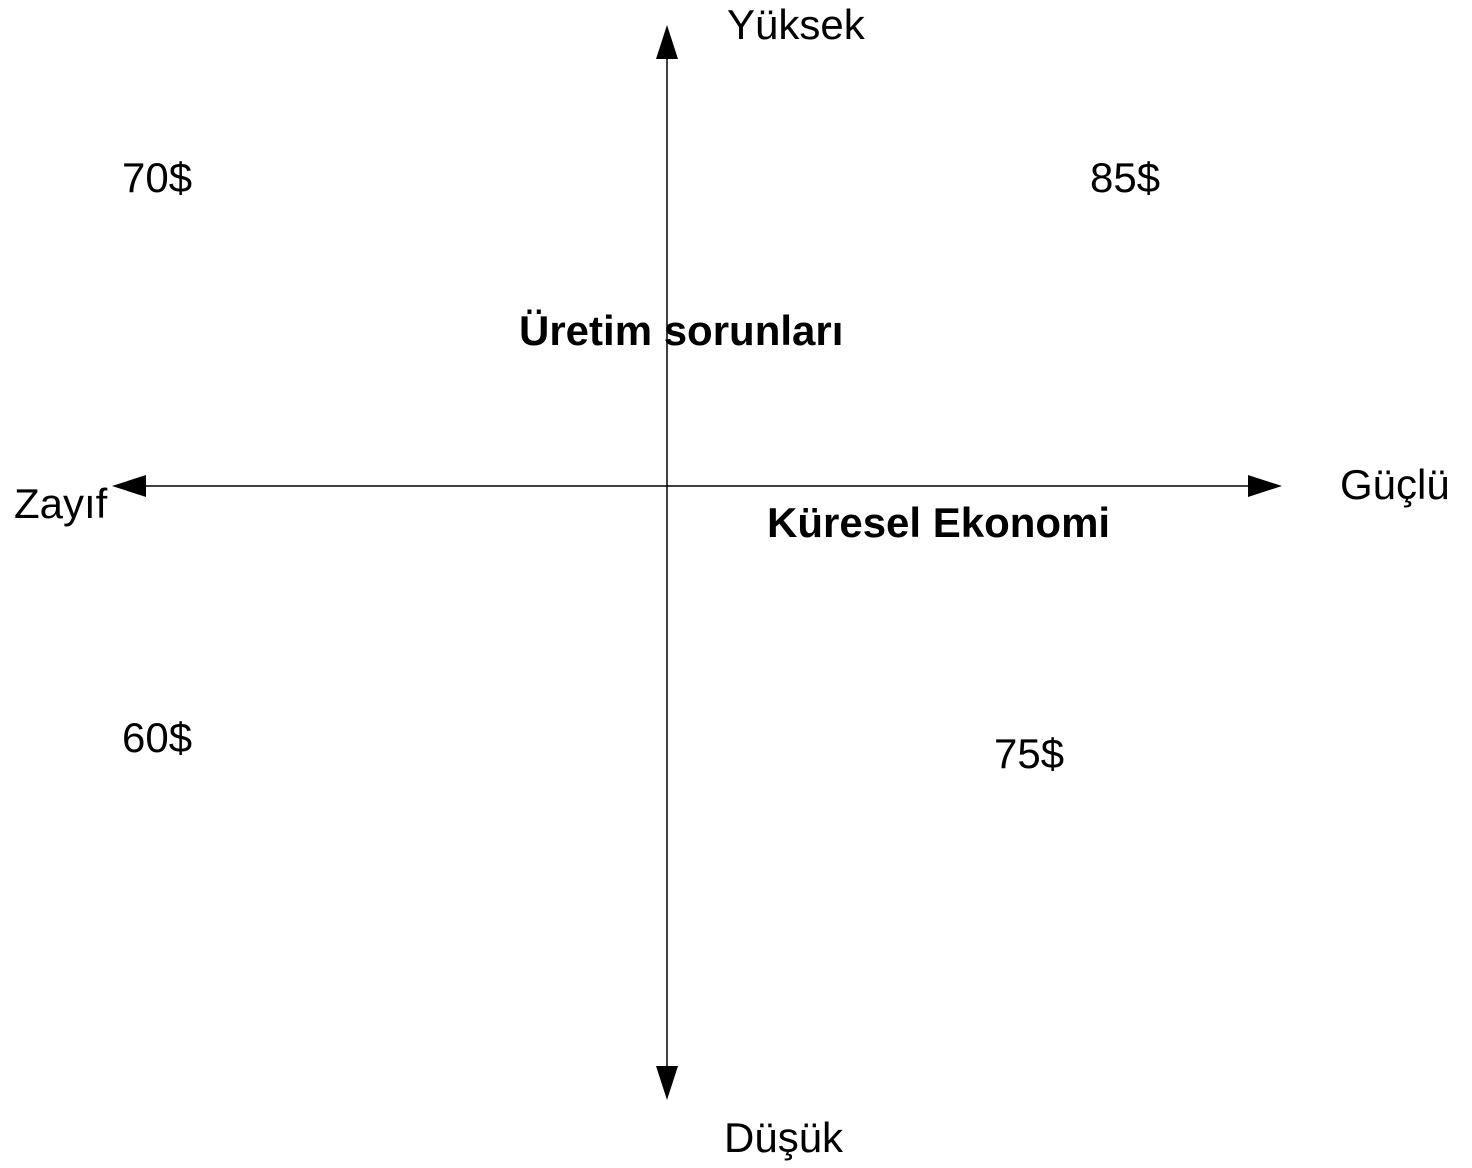  I want to click on vertical-axis-title: Üretim sorunları, so click(681, 330).